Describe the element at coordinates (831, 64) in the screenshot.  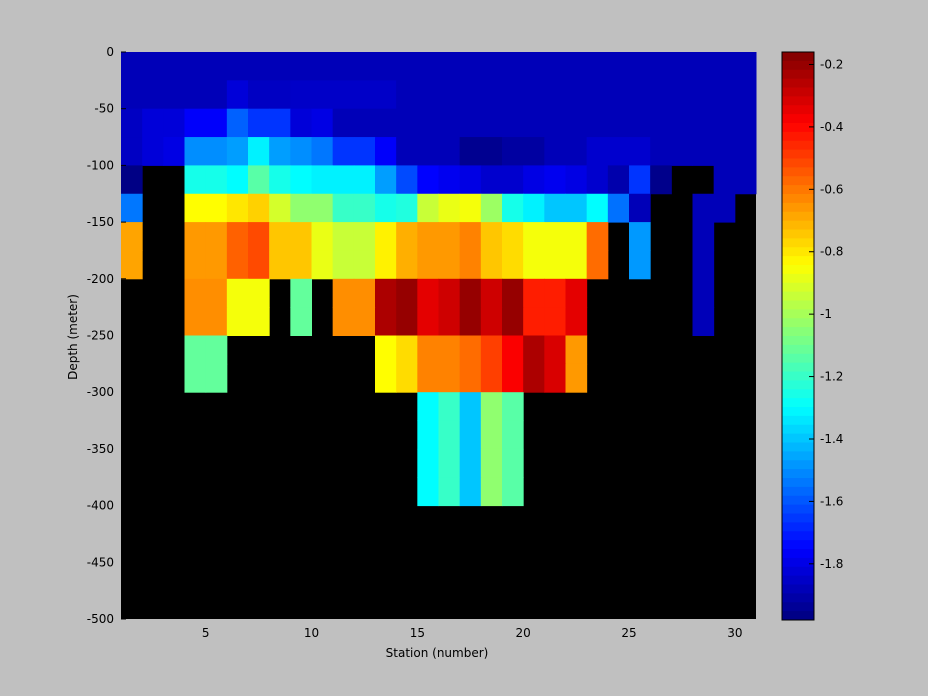
I see `colorbar-tick-label: -0.2` at that location.